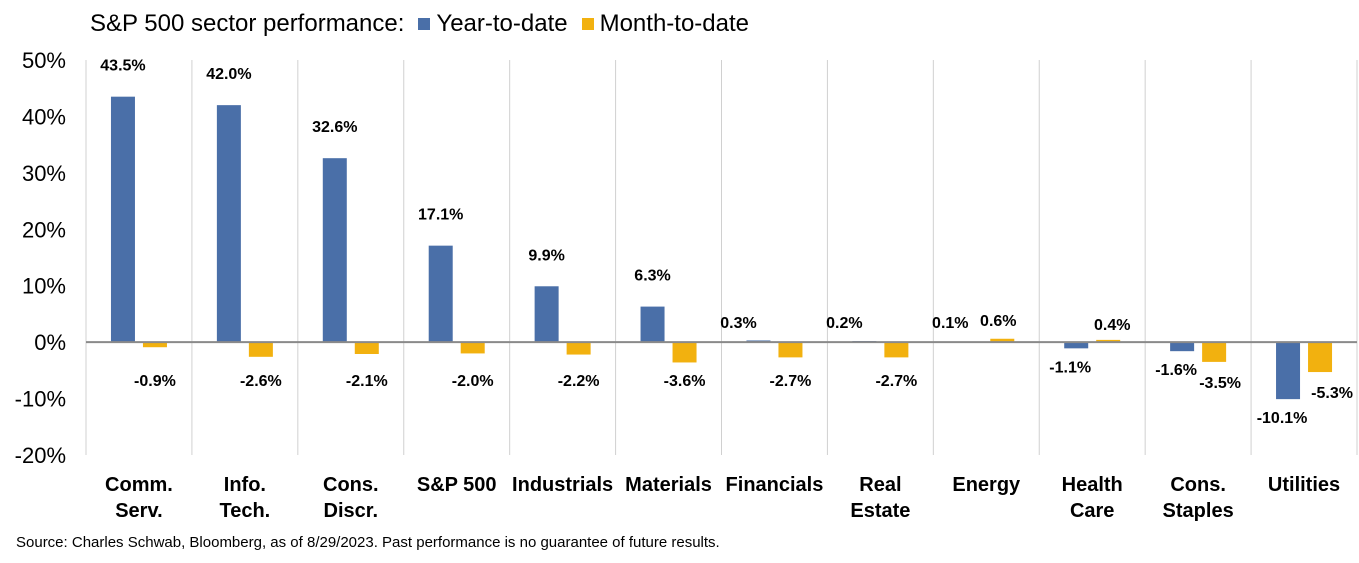 This screenshot has width=1359, height=563. Describe the element at coordinates (1198, 511) in the screenshot. I see `category-label: Staples` at that location.